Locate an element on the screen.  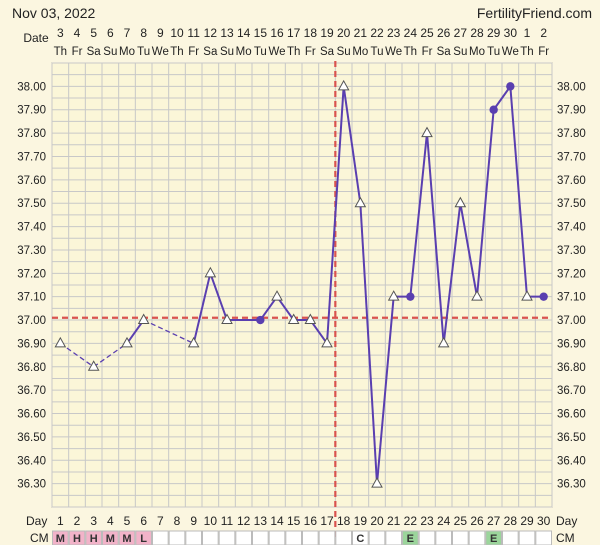
day-label: 8 is located at coordinates (177, 521).